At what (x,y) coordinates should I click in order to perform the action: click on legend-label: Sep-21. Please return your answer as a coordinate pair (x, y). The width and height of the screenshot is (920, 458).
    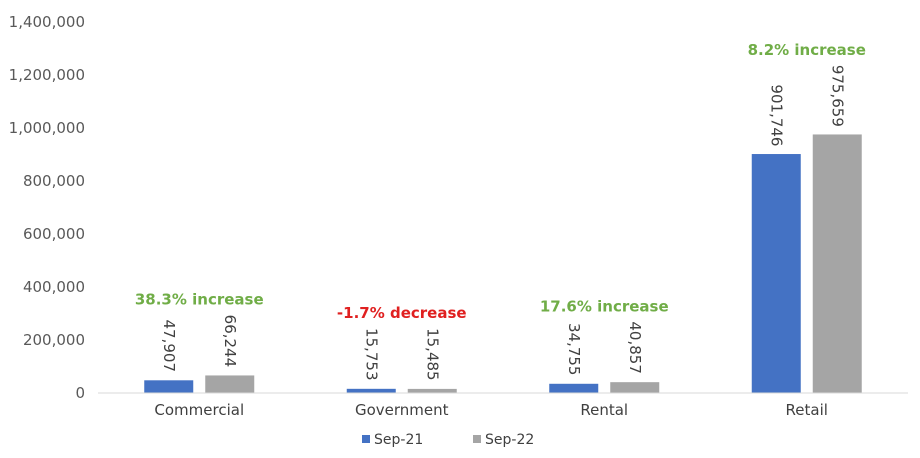
    Looking at the image, I should click on (398, 440).